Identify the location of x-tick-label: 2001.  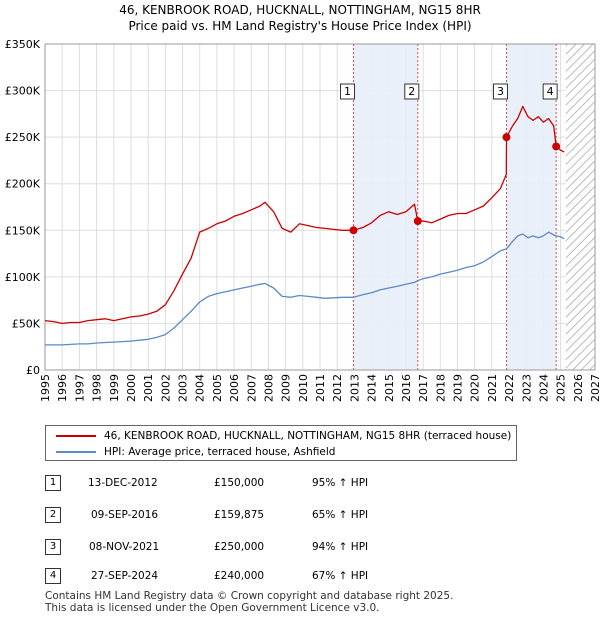
(148, 388).